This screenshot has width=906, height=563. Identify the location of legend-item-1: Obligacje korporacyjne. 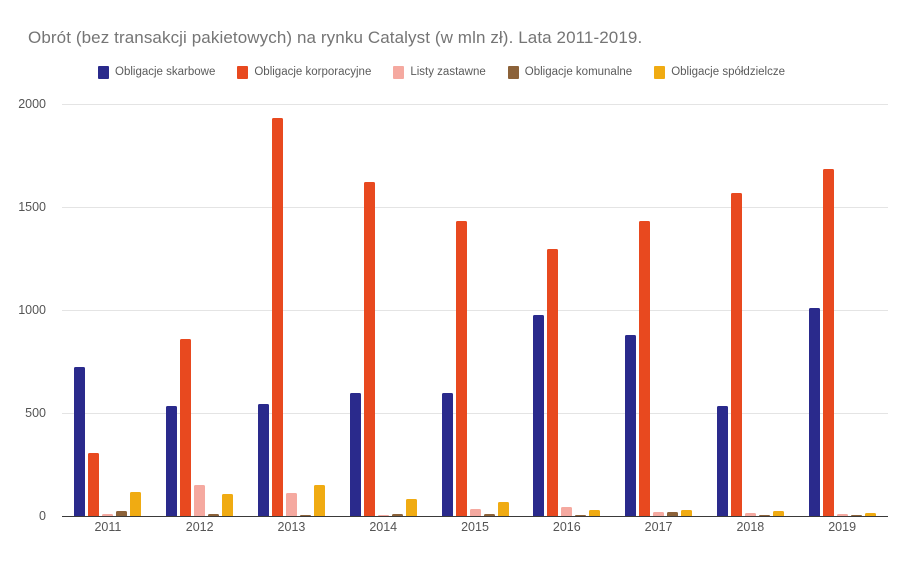
(304, 72).